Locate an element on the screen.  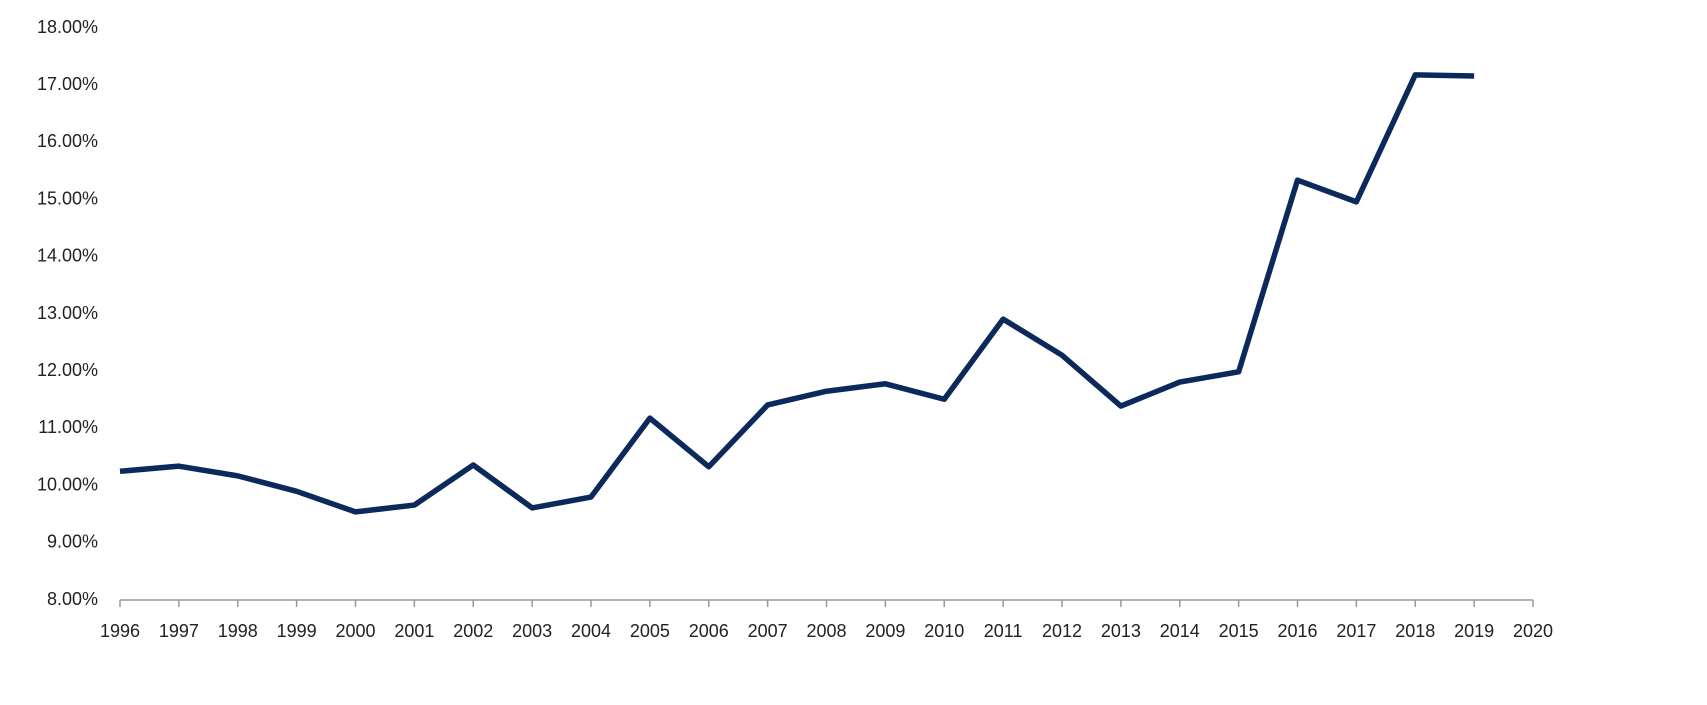
y-tick-label: 14.00% is located at coordinates (67, 256).